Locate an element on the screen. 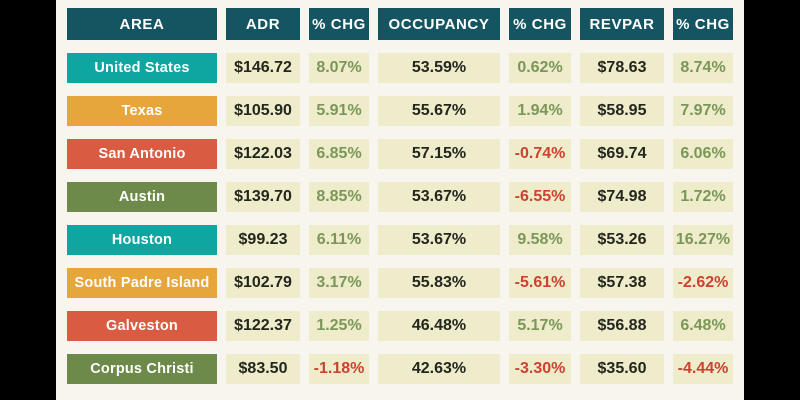 Image resolution: width=800 pixels, height=400 pixels. revpar-chg-cell: 6.48% is located at coordinates (703, 326).